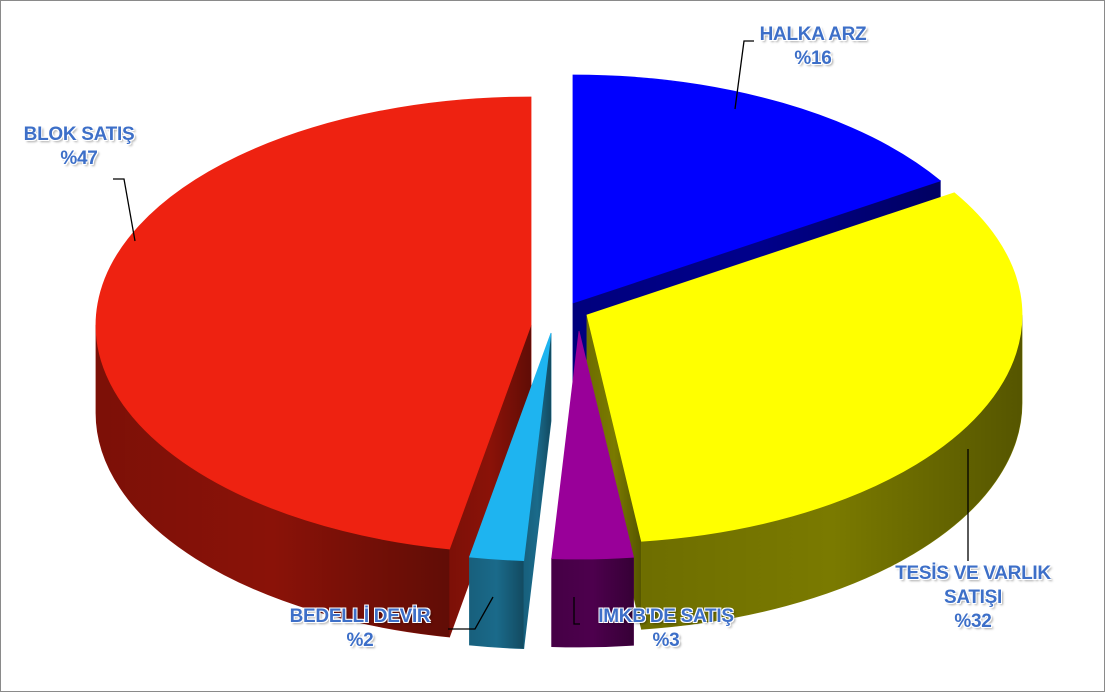 This screenshot has width=1105, height=692. What do you see at coordinates (813, 34) in the screenshot?
I see `slice-label: HALKA ARZ` at bounding box center [813, 34].